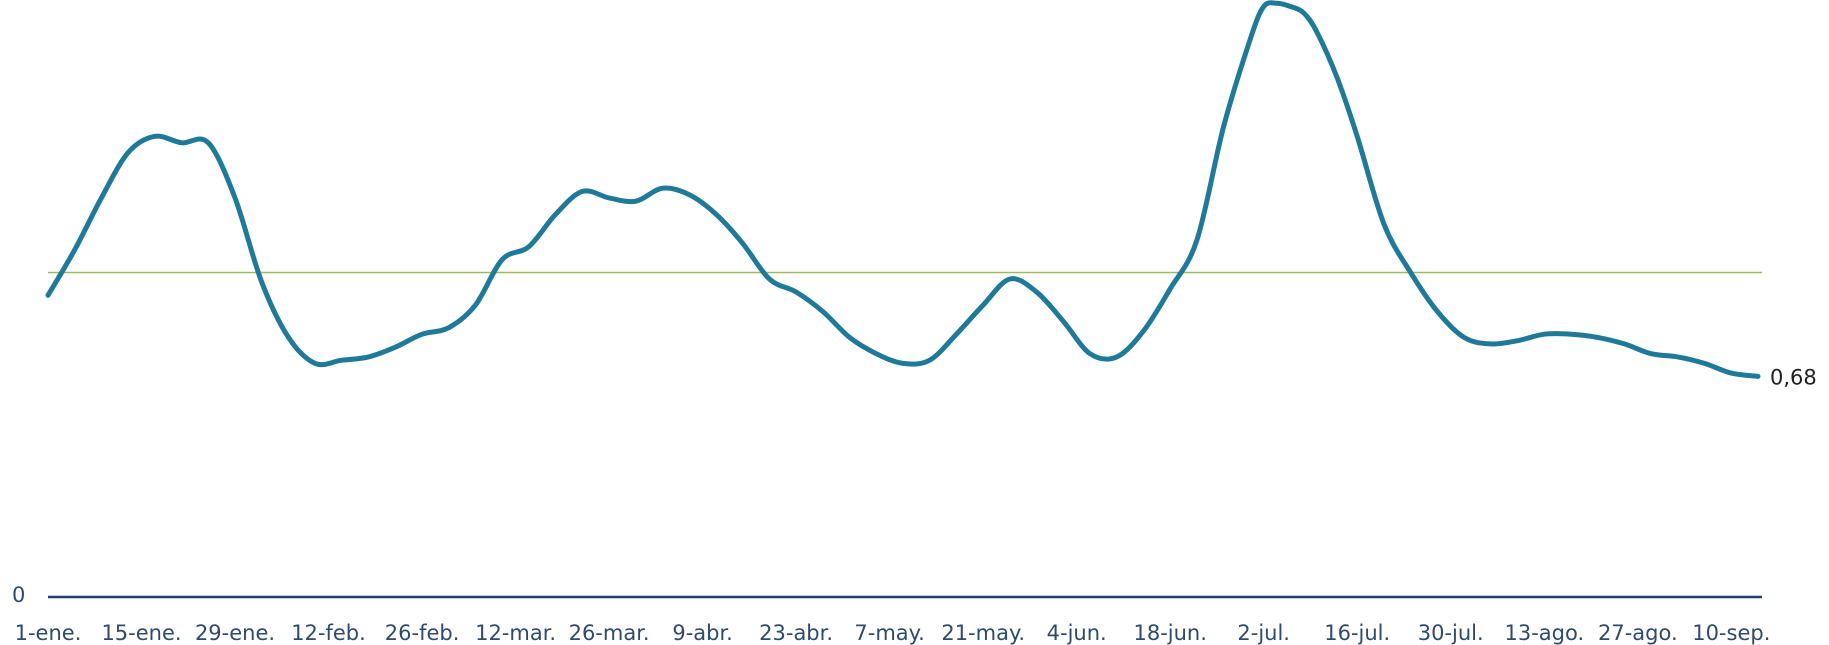 The height and width of the screenshot is (645, 1829). I want to click on x-tick-label: 26-feb., so click(422, 633).